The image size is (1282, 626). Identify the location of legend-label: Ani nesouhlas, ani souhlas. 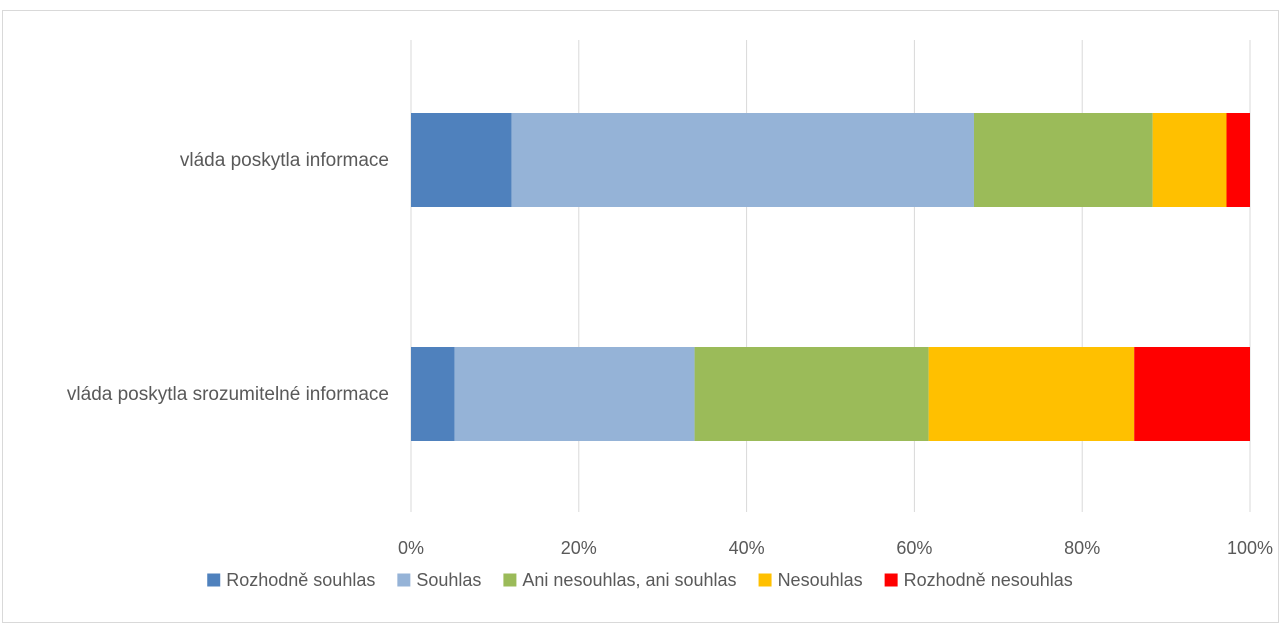
(629, 580).